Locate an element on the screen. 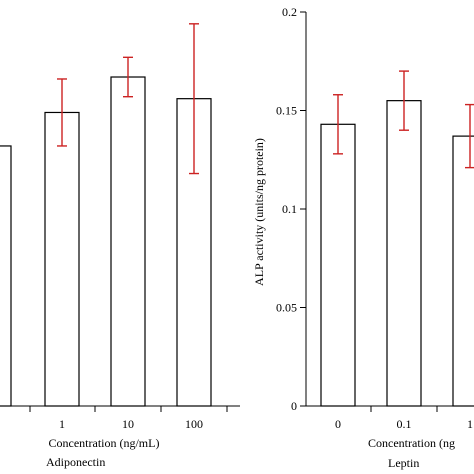 This screenshot has height=474, width=474. x-tick-label-1: 1 is located at coordinates (62, 424).